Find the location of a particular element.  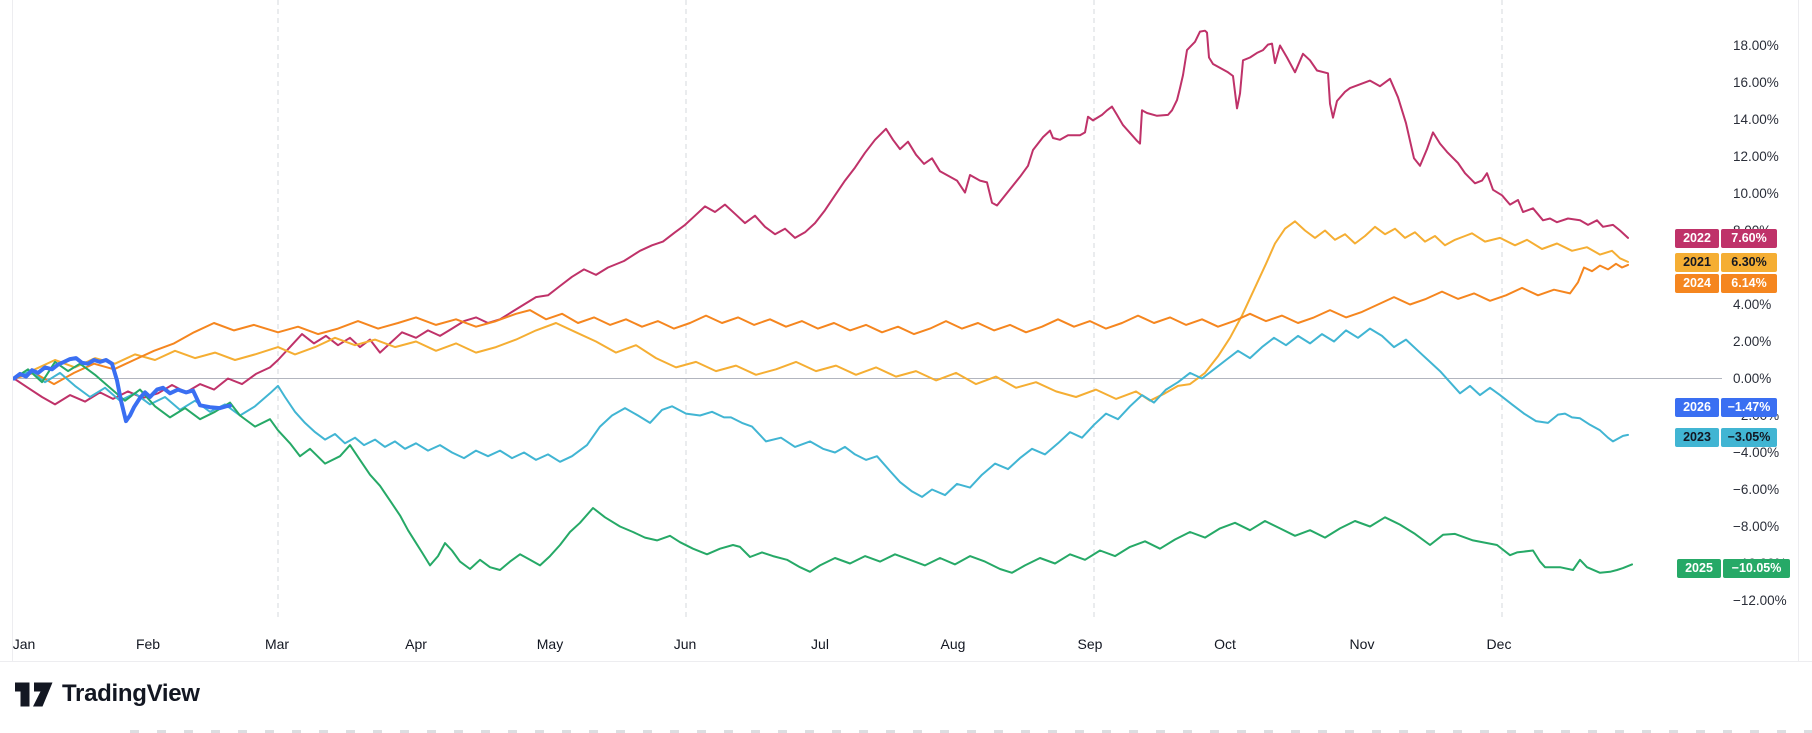

year-badge-2022: 2022 7.60% is located at coordinates (1726, 238).